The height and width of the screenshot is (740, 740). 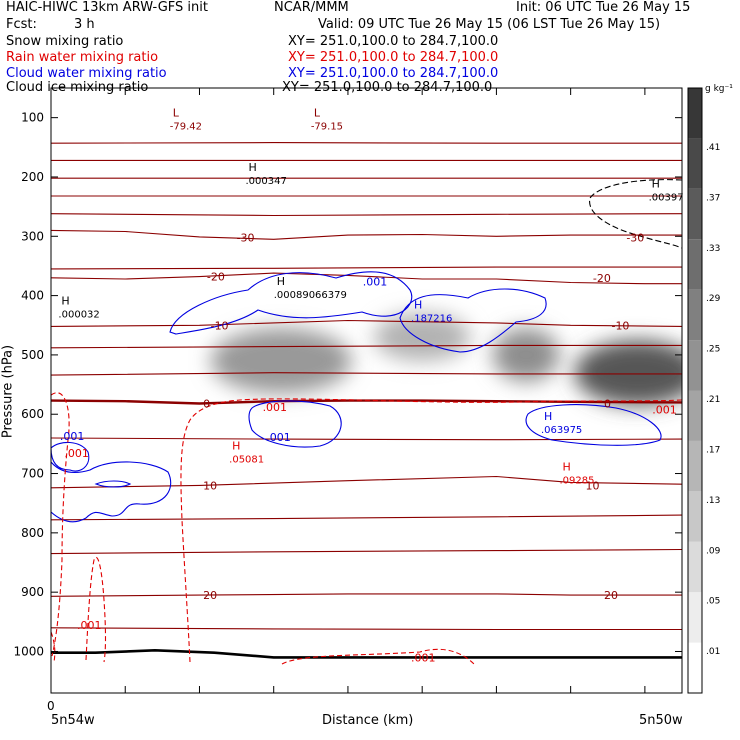 What do you see at coordinates (186, 126) in the screenshot?
I see `extremum-value: -79.42` at bounding box center [186, 126].